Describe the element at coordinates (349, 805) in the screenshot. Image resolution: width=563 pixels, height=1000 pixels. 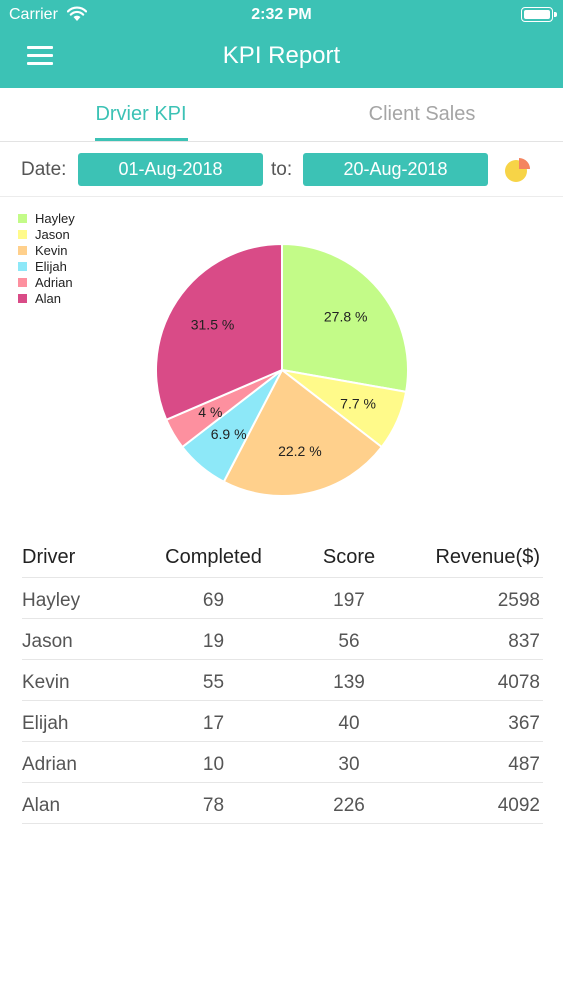
I see `cell-score: 226` at that location.